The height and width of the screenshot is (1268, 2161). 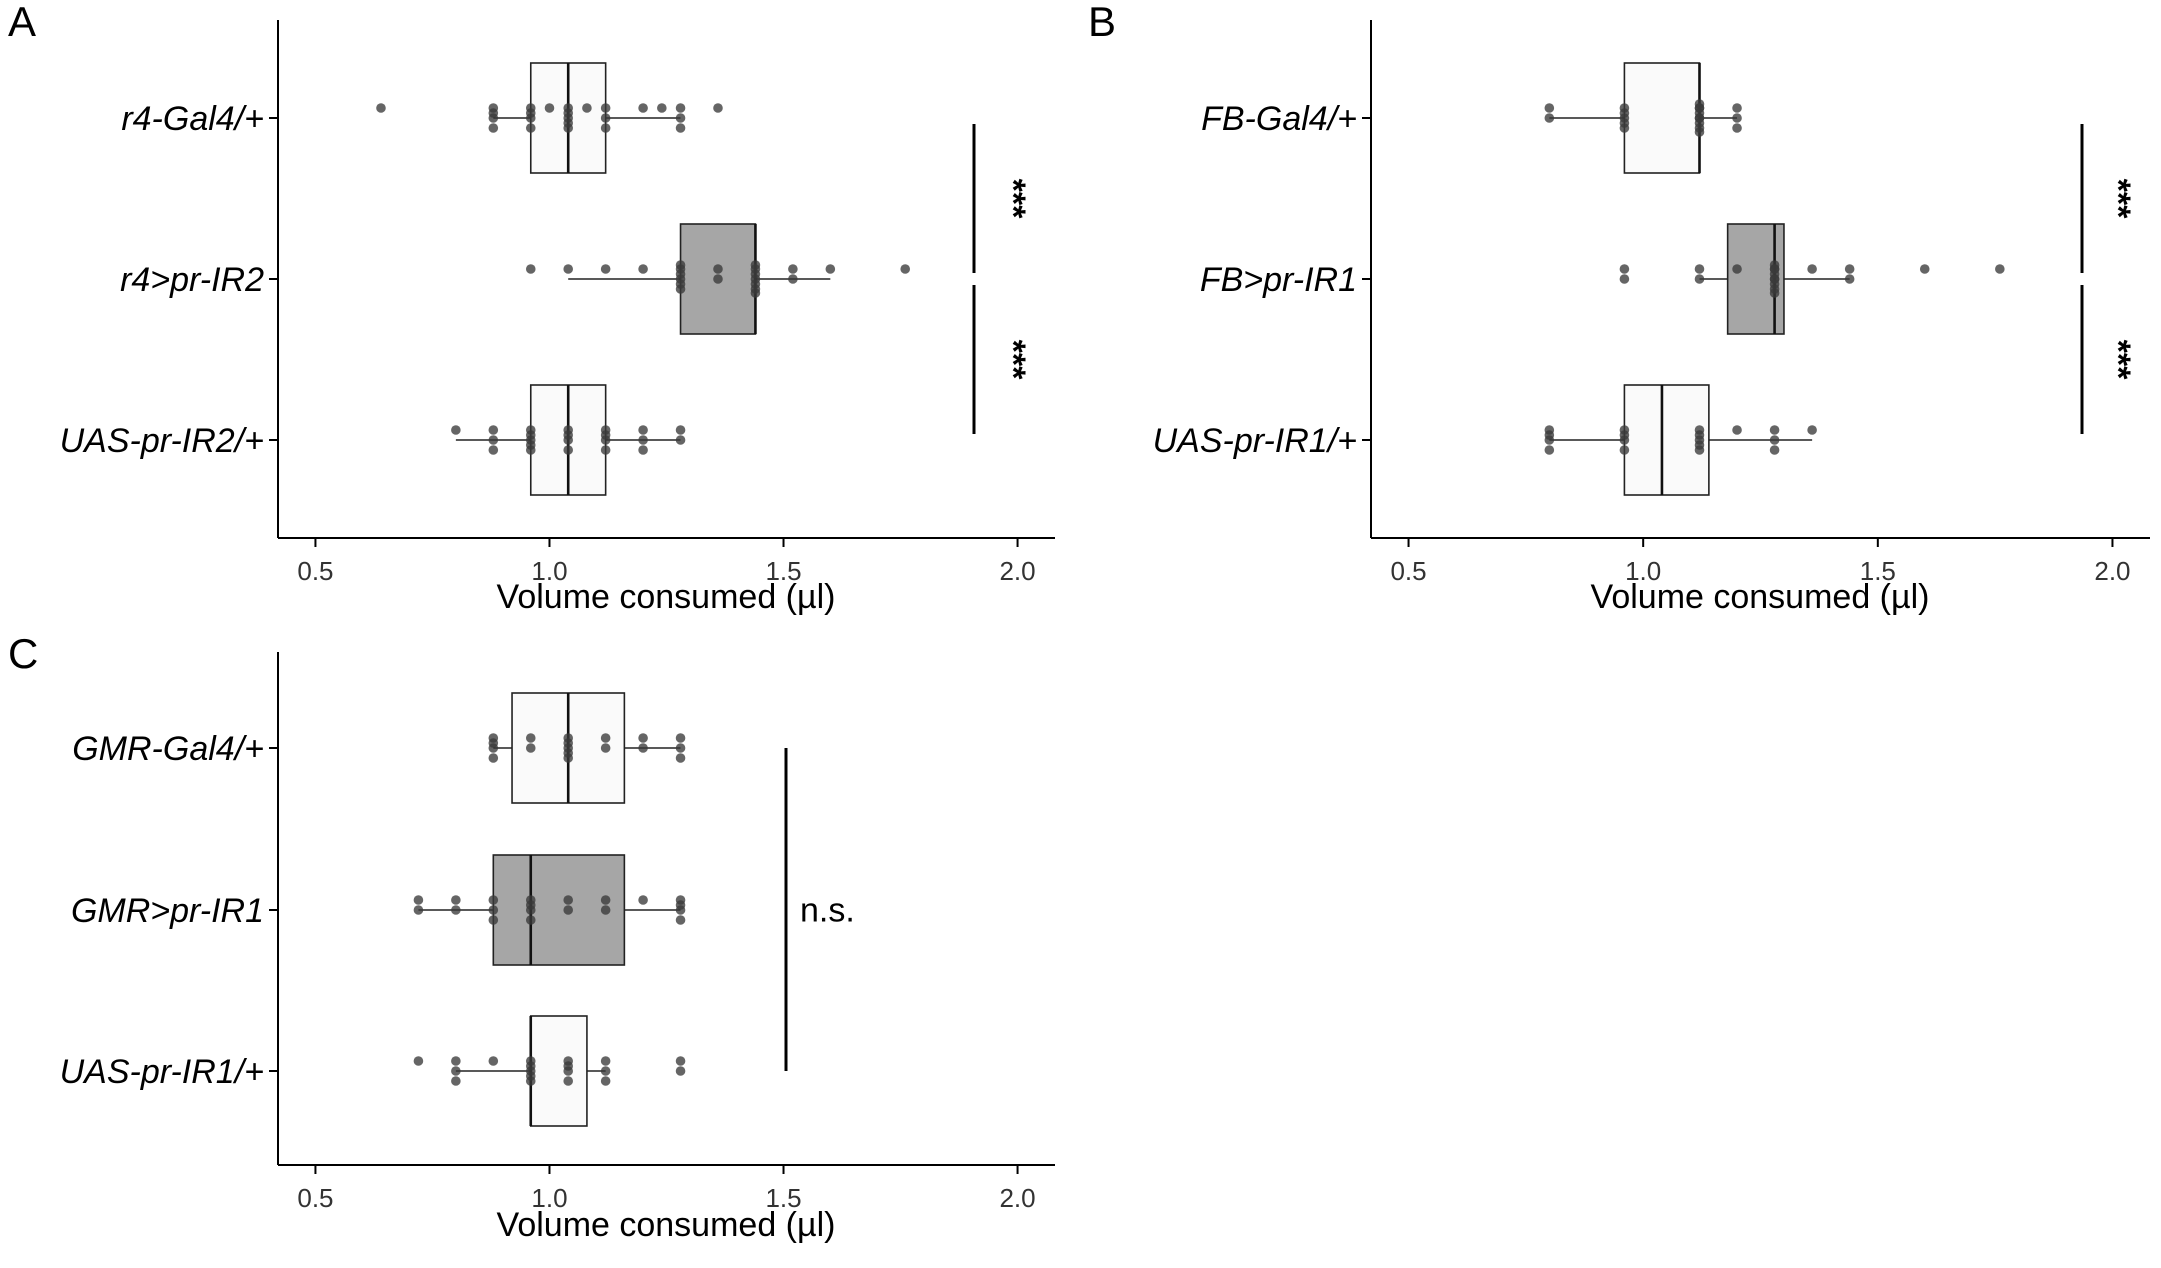 I want to click on category-label: FB>pr-IR1, so click(x=1278, y=280).